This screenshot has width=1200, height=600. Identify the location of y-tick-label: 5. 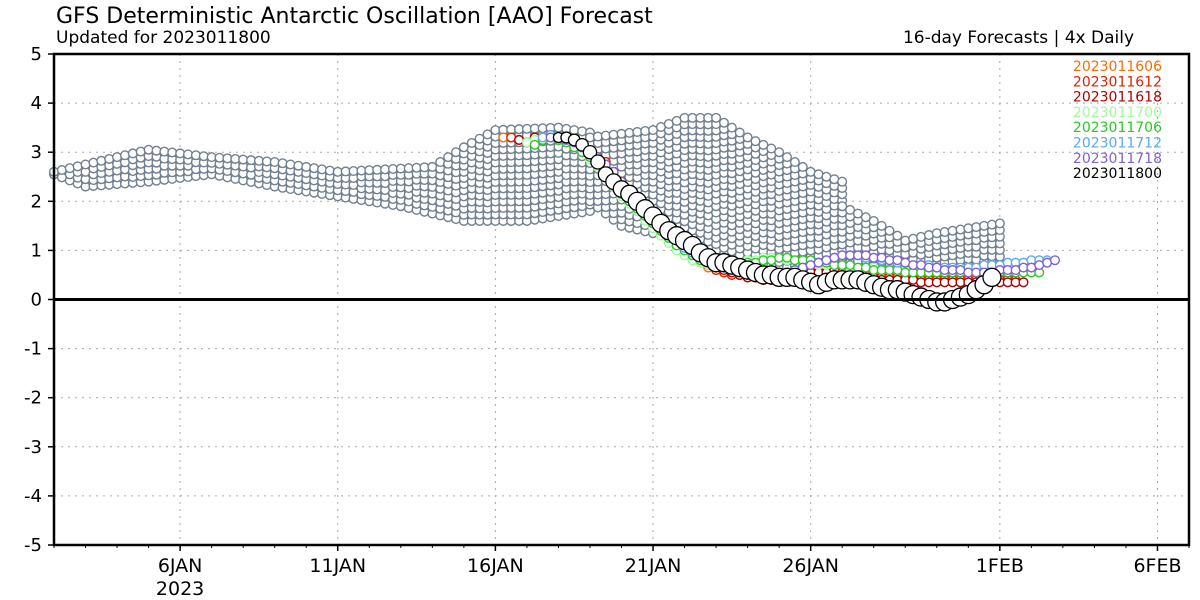
(36, 54).